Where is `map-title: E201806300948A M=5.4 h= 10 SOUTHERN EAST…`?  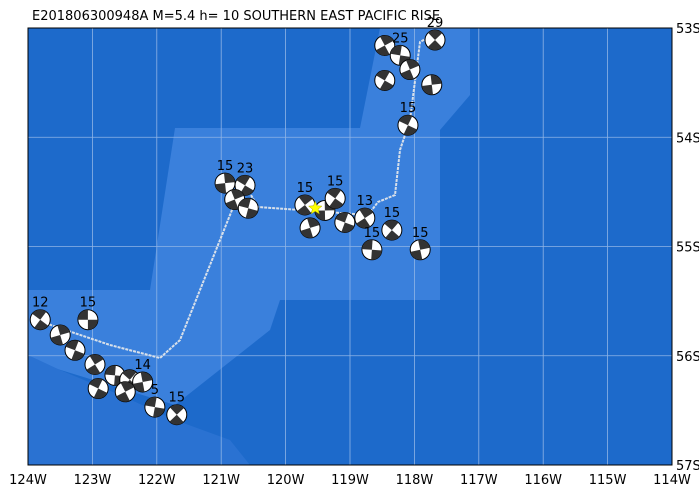
map-title: E201806300948A M=5.4 h= 10 SOUTHERN EAST… is located at coordinates (236, 16).